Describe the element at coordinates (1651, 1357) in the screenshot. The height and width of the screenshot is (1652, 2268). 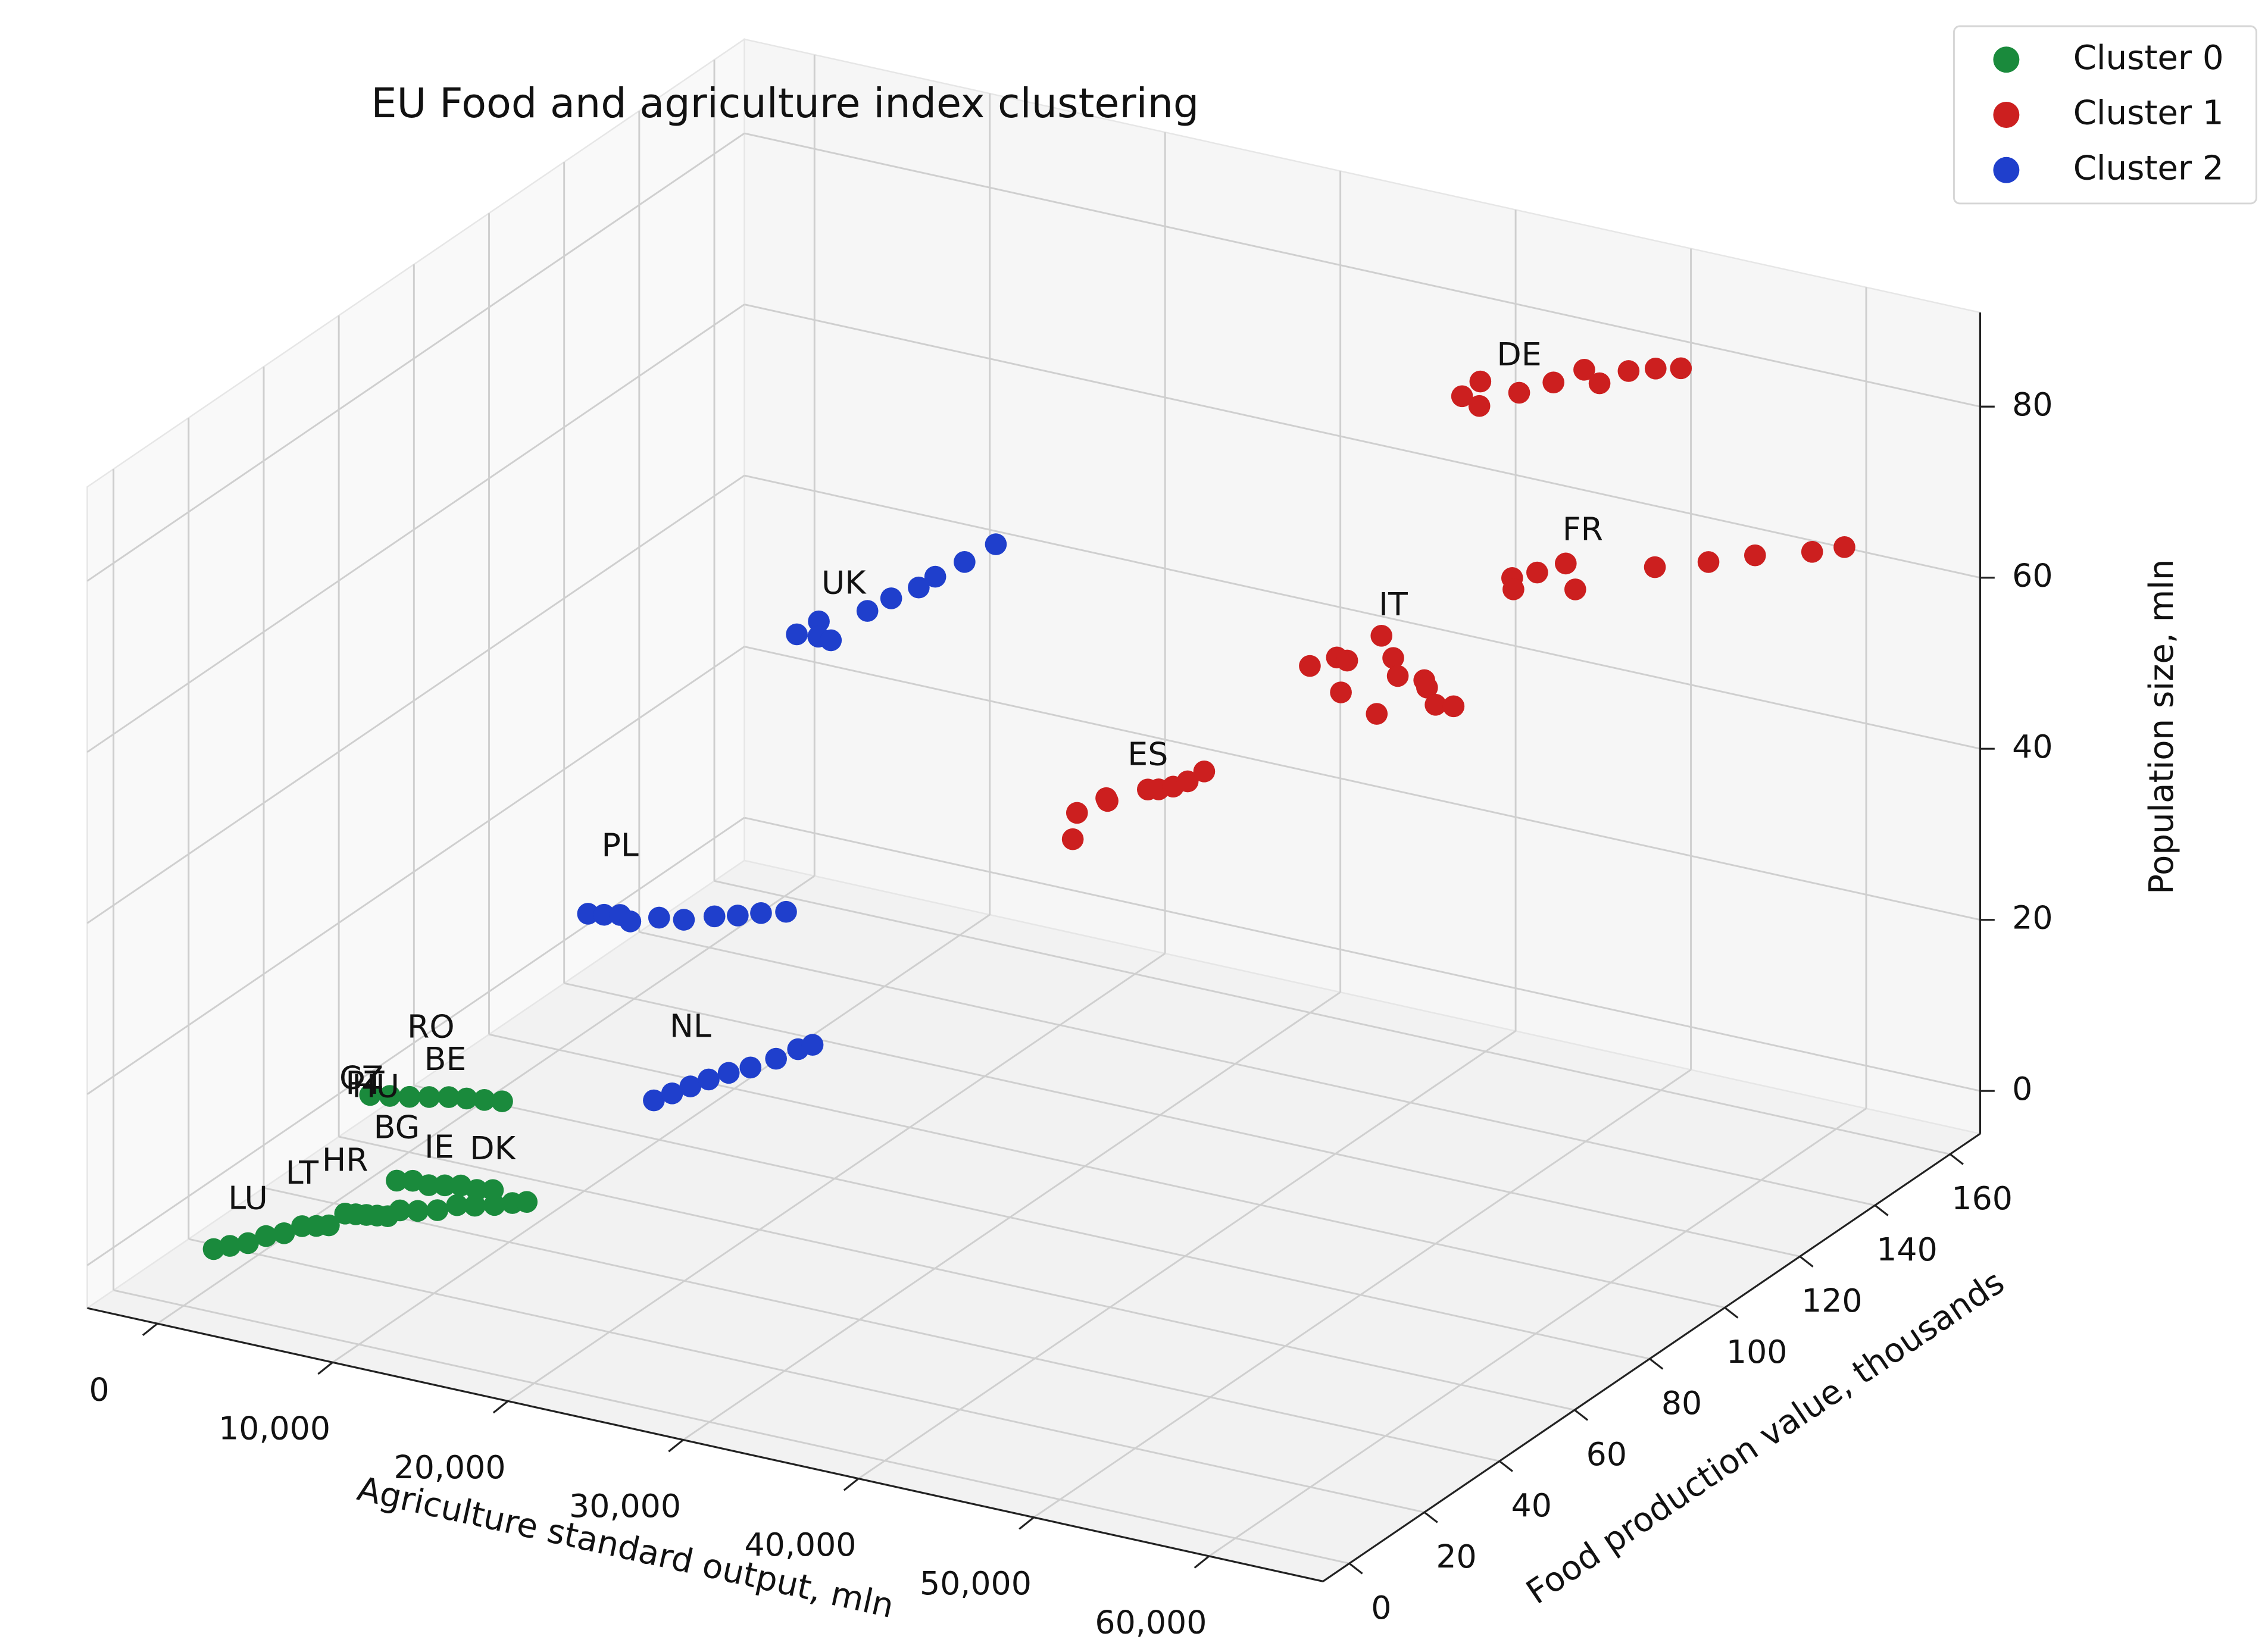
I see `y-axis` at that location.